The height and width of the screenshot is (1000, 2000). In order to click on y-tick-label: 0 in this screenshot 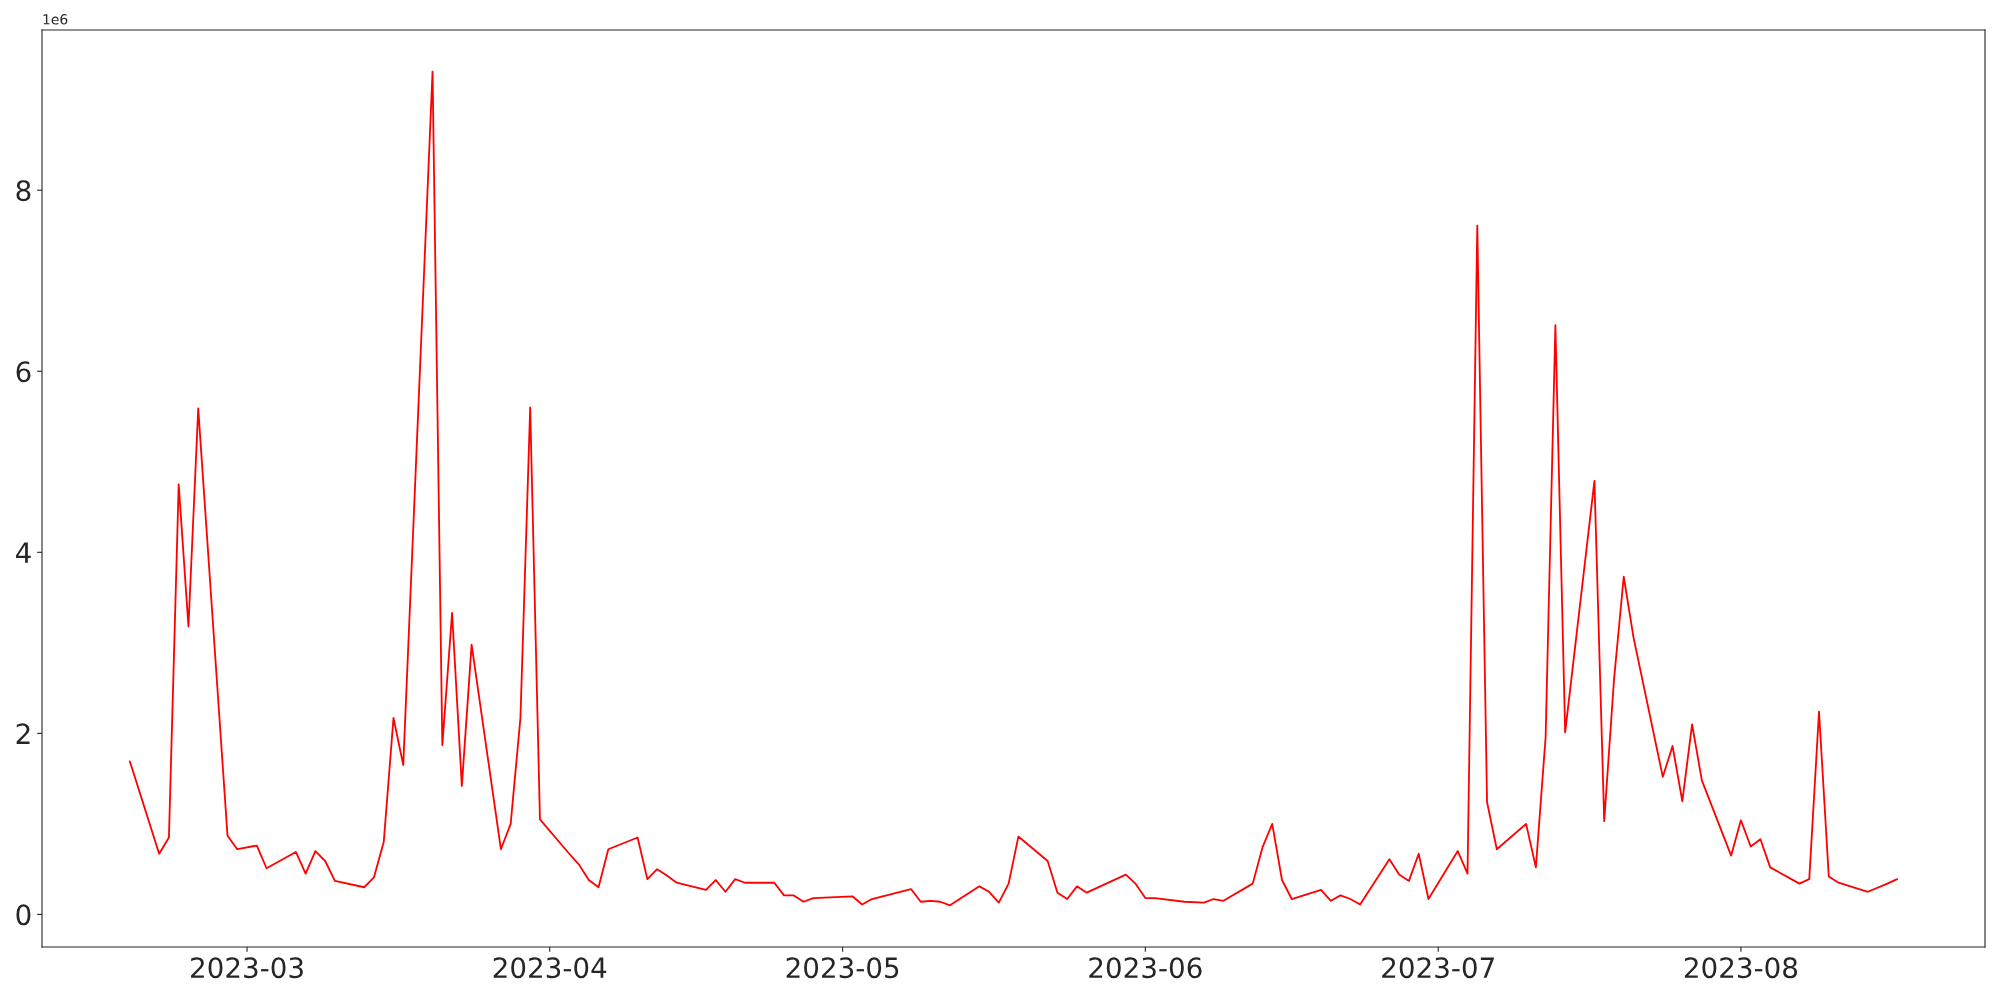, I will do `click(23, 915)`.